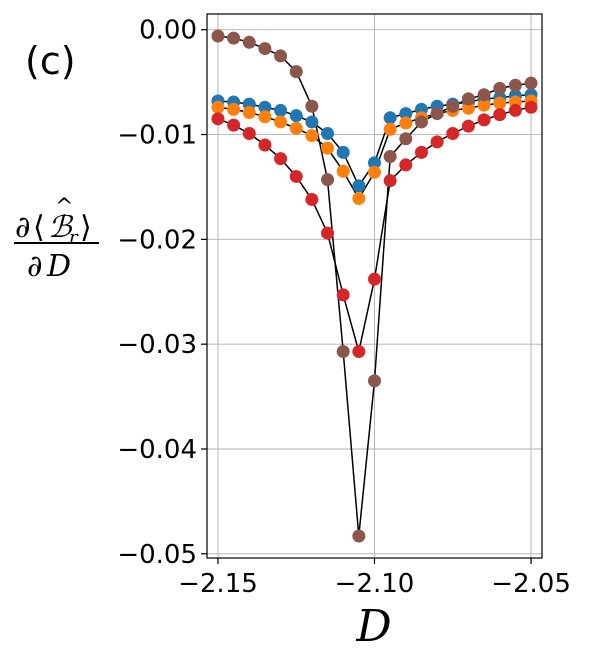 The height and width of the screenshot is (664, 590). What do you see at coordinates (50, 61) in the screenshot?
I see `panel-label: (c)` at bounding box center [50, 61].